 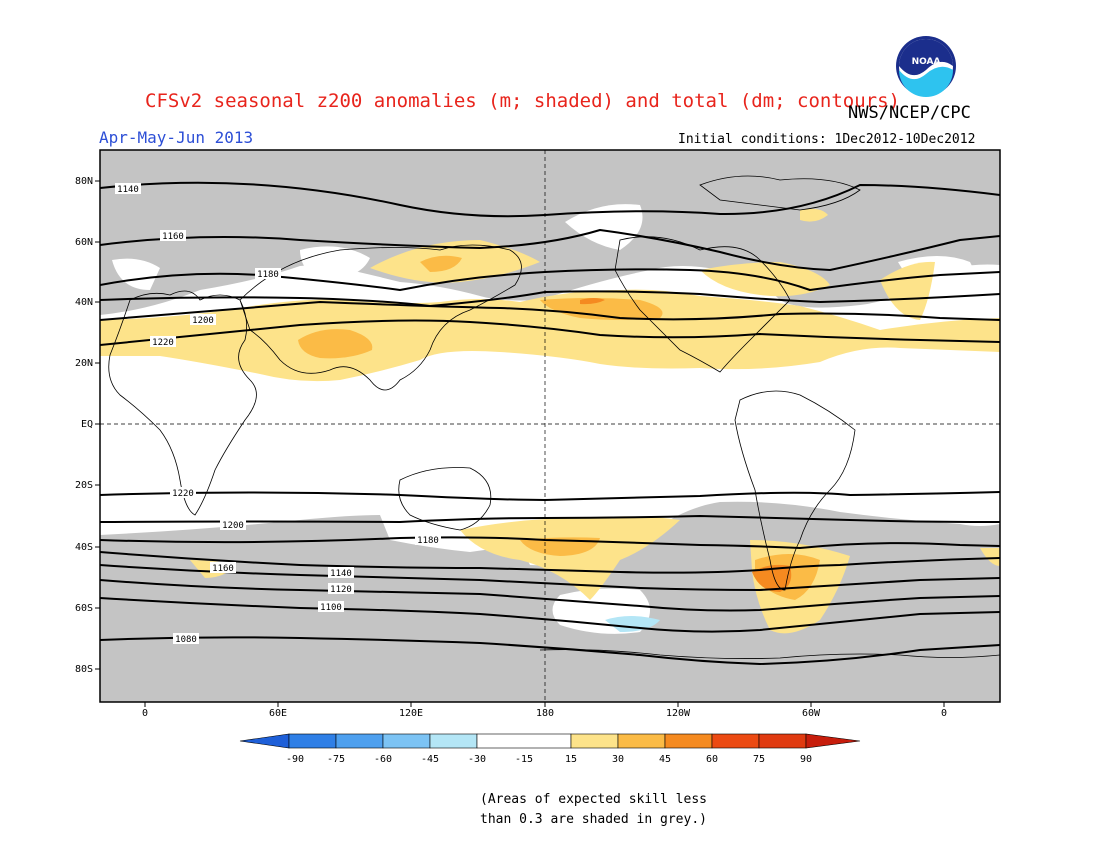 I want to click on svg-text: 180, so click(x=545, y=713).